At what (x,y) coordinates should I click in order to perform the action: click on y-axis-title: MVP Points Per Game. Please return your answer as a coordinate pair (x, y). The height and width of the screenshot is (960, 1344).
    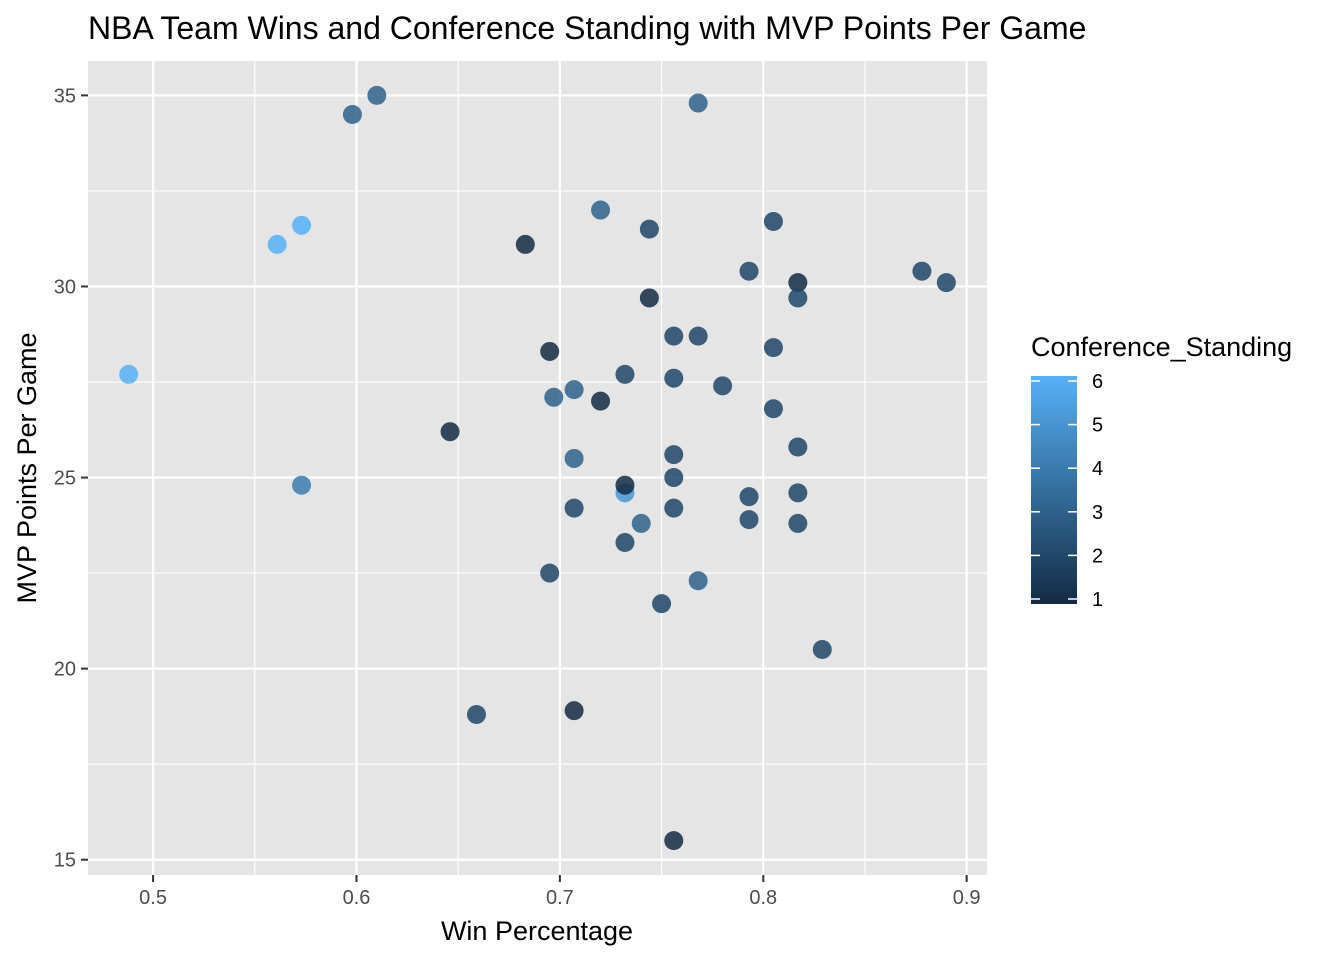
    Looking at the image, I should click on (27, 467).